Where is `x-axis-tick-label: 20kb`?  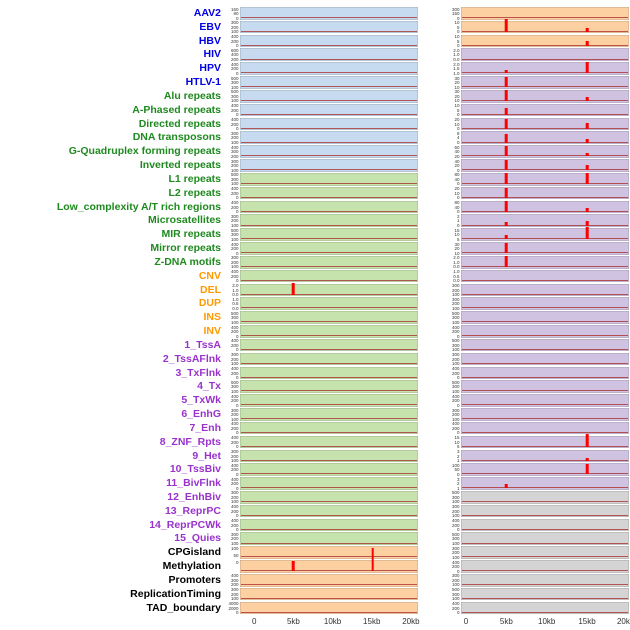
x-axis-tick-label: 20kb is located at coordinates (411, 622).